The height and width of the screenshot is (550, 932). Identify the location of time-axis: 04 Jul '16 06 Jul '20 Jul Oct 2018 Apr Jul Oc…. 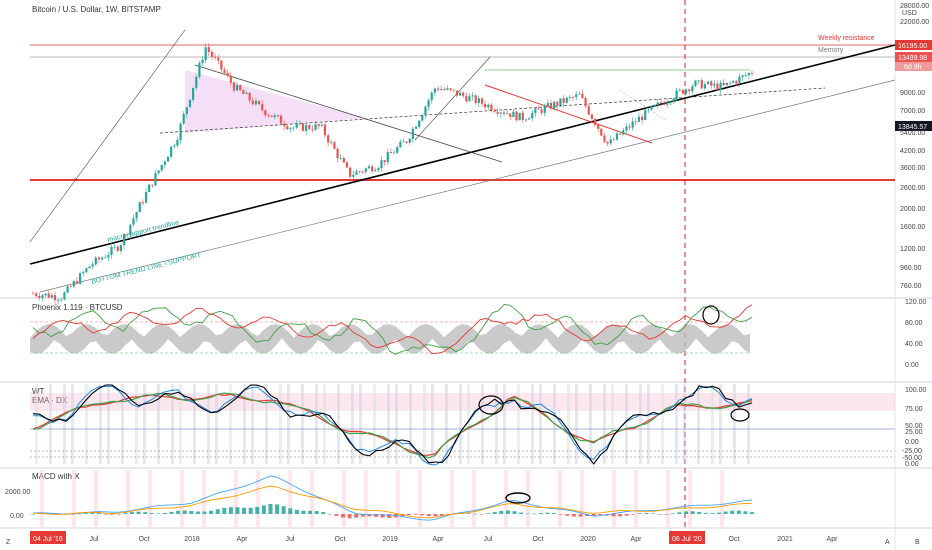
(463, 538).